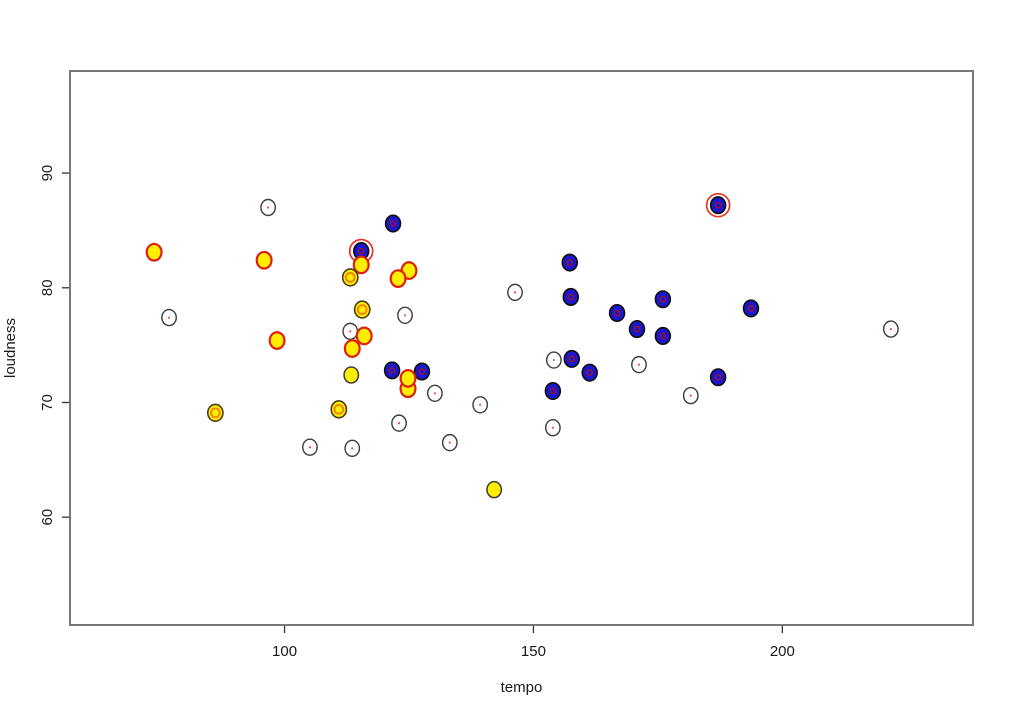 This screenshot has width=1010, height=714. I want to click on y-tick-label: 80, so click(47, 287).